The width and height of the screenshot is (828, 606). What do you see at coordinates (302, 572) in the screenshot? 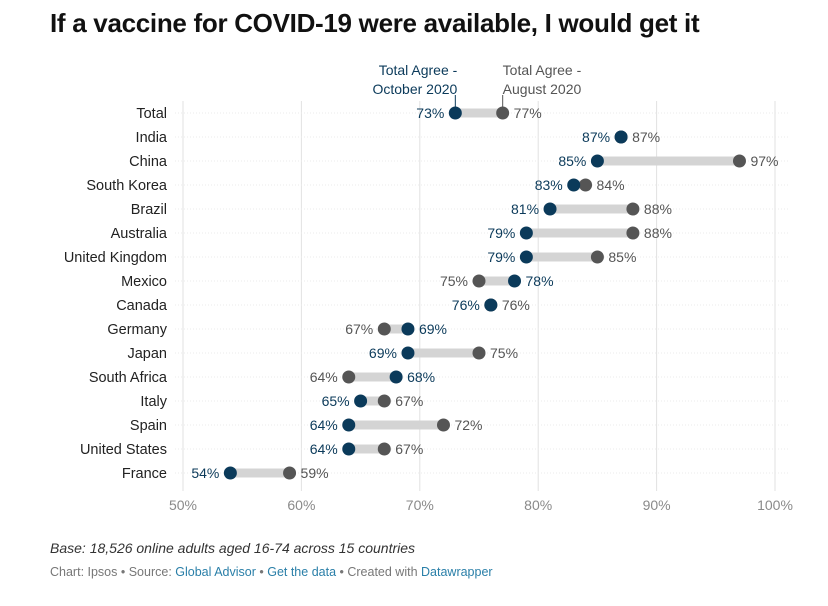
I see `get-data-link: Get the data` at bounding box center [302, 572].